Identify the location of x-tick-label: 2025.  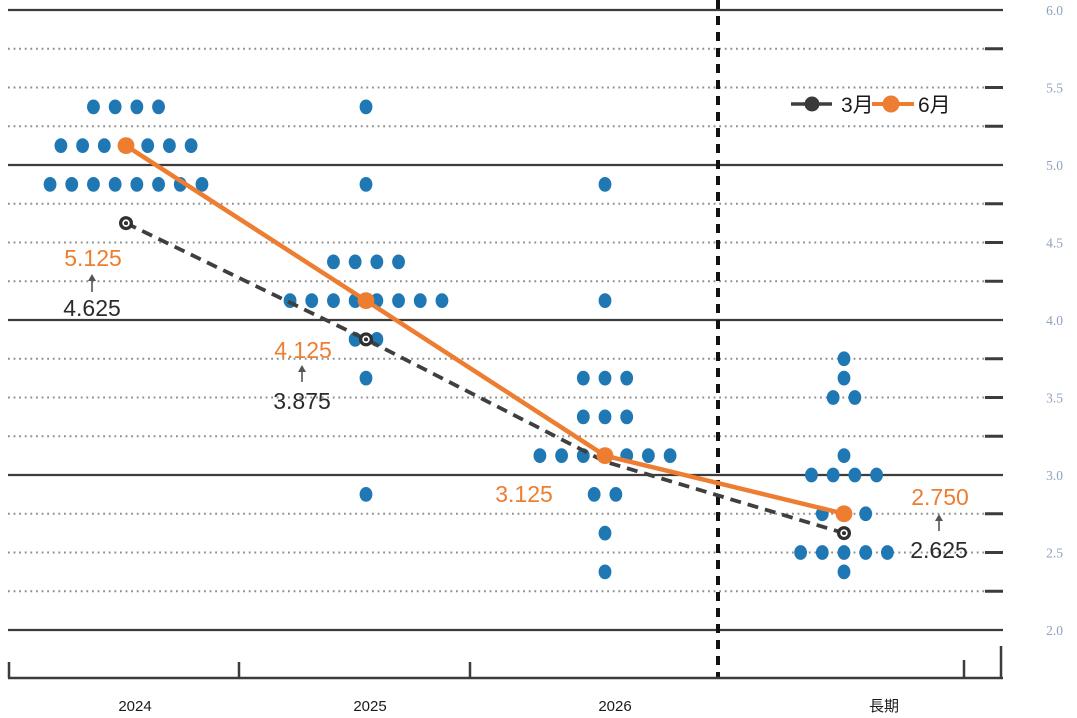
(369, 706).